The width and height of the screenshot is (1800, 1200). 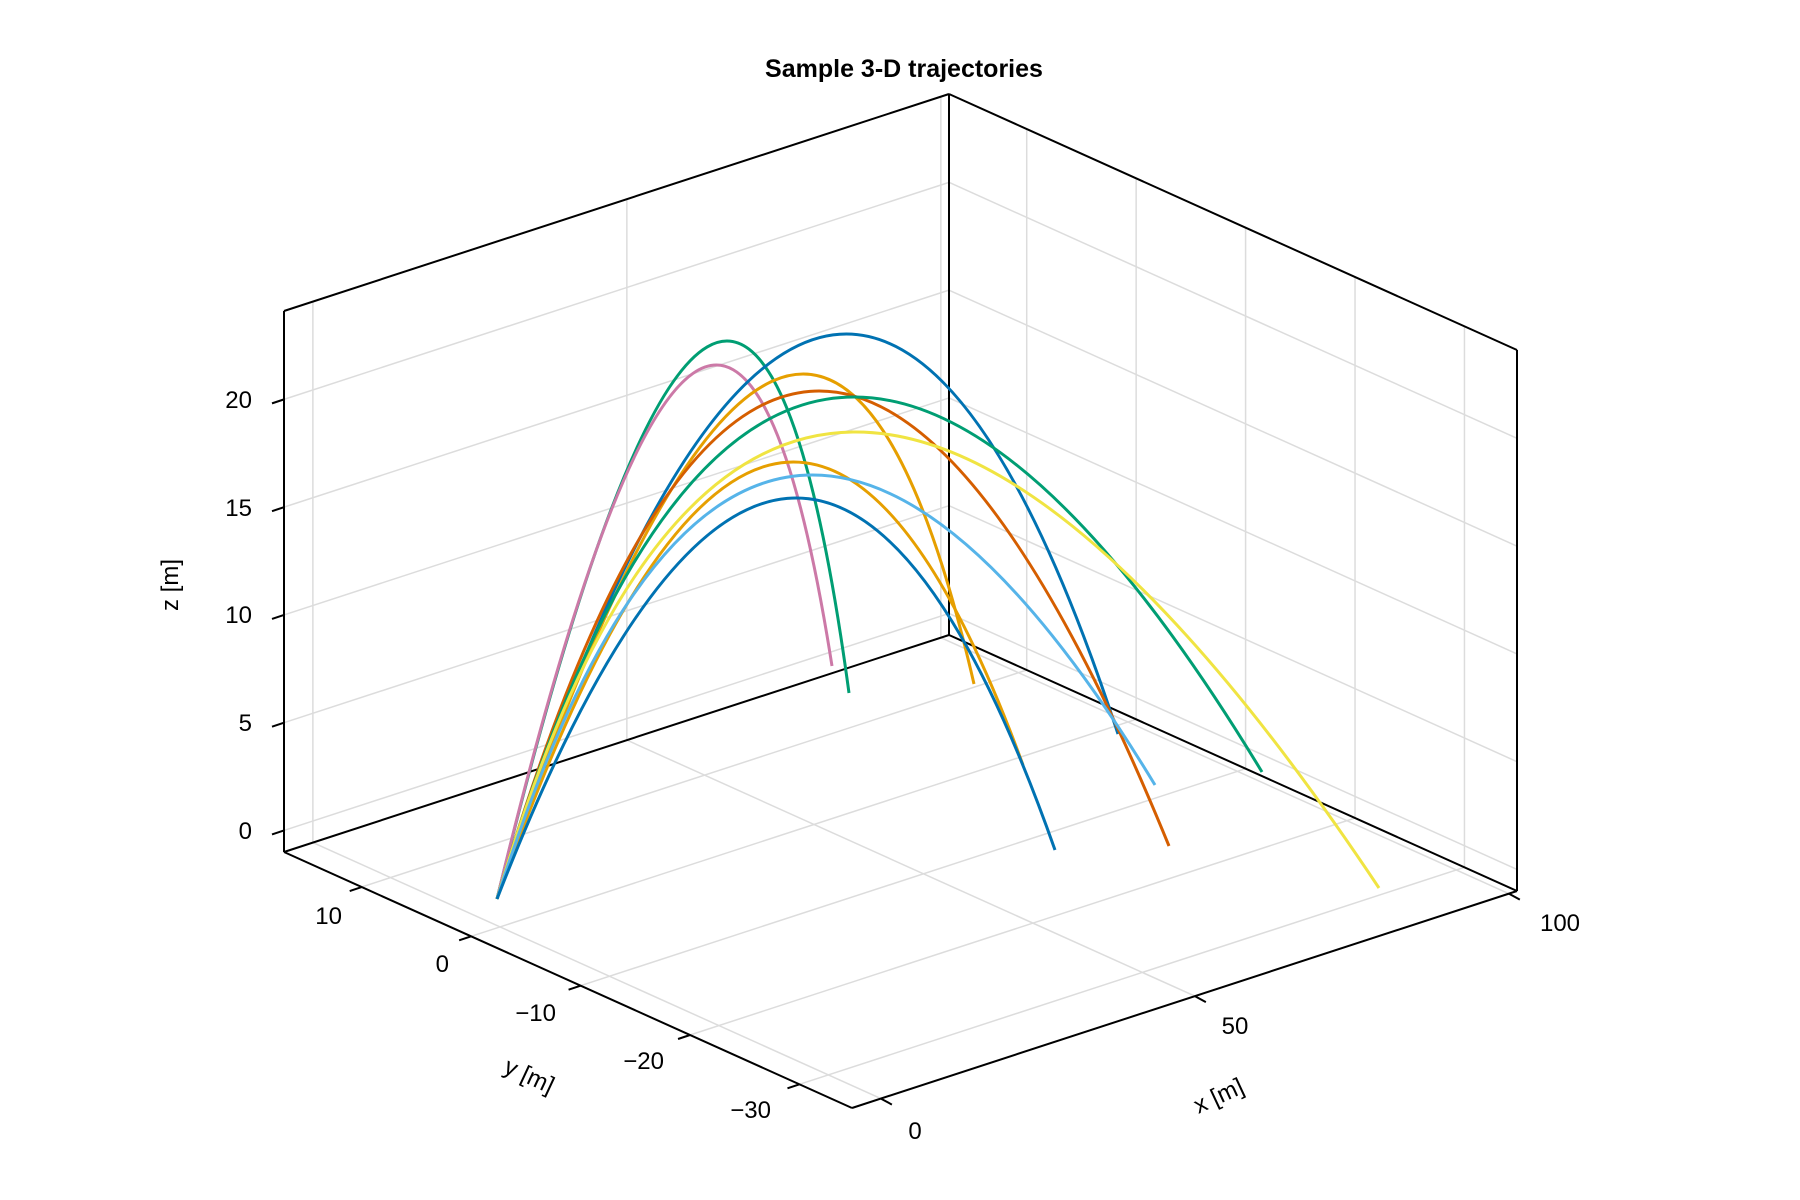 I want to click on z-tick-labels: 0 5 10 15 20, so click(x=238, y=616).